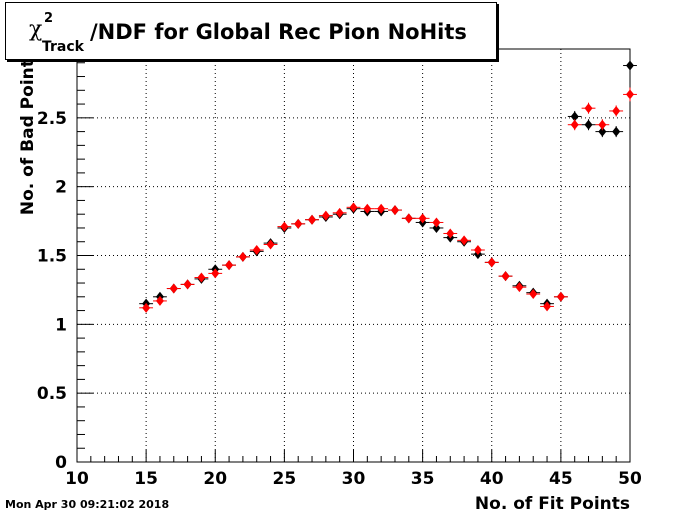  Describe the element at coordinates (87, 504) in the screenshot. I see `timestamp: Mon Apr 30 09:21:02 2018` at that location.